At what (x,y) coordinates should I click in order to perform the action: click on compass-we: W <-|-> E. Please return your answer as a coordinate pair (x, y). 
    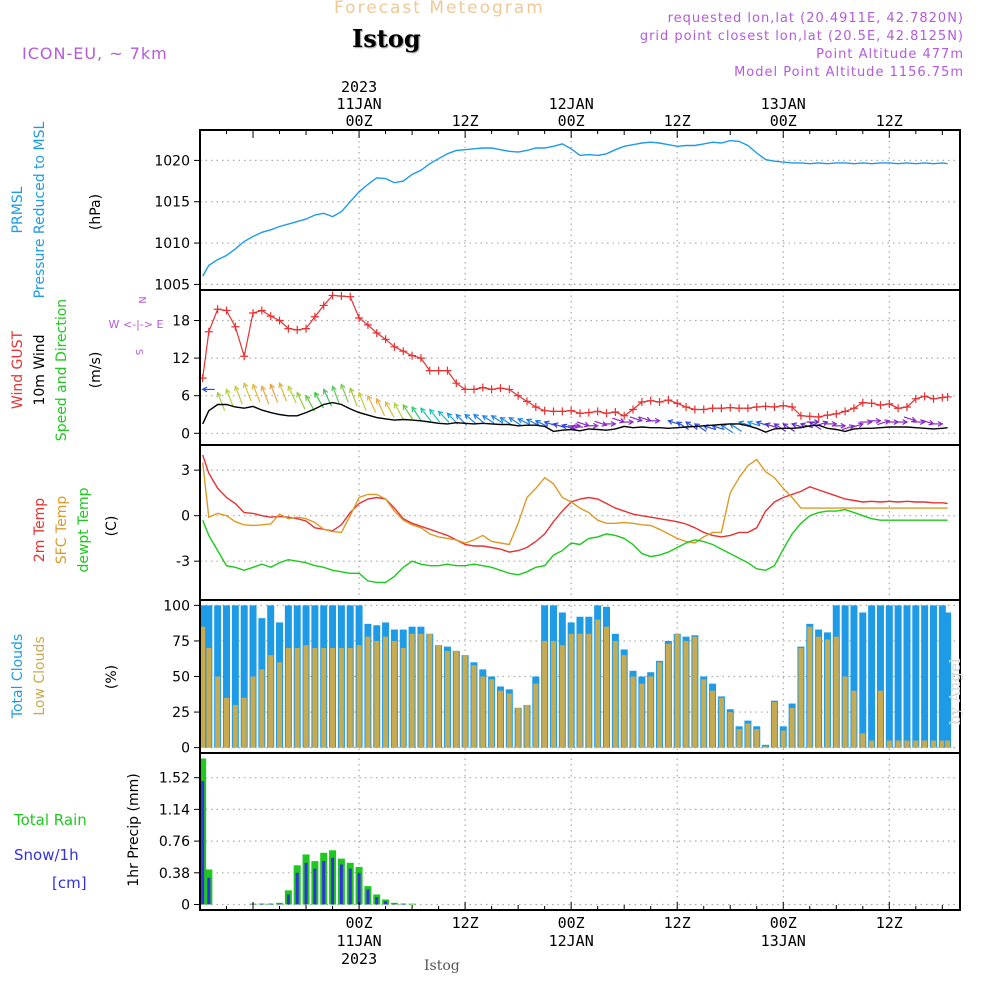
    Looking at the image, I should click on (136, 324).